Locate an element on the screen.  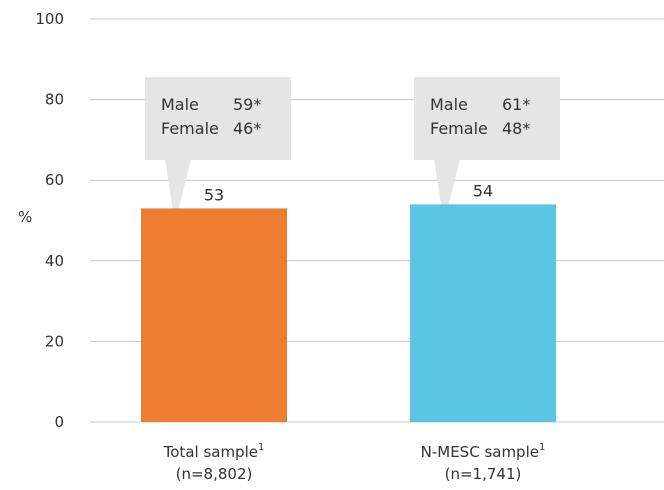
x-category-n: (n=8,802) is located at coordinates (214, 474).